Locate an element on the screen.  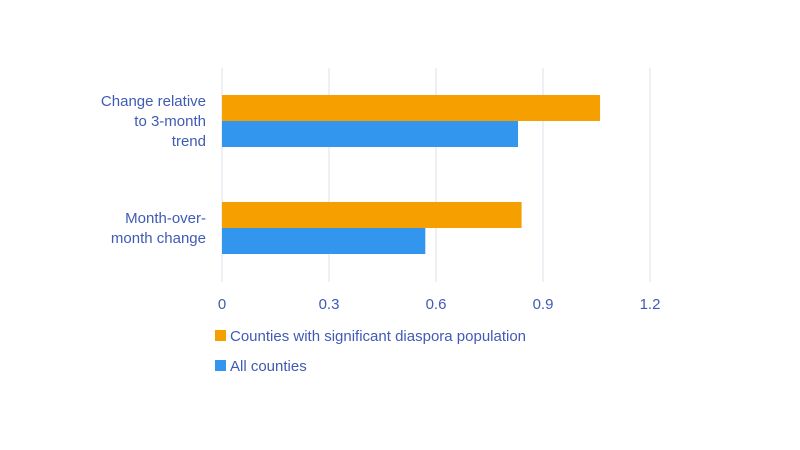
x-tick-labels: 0 0.3 0.6 0.9 1.2 is located at coordinates (439, 304).